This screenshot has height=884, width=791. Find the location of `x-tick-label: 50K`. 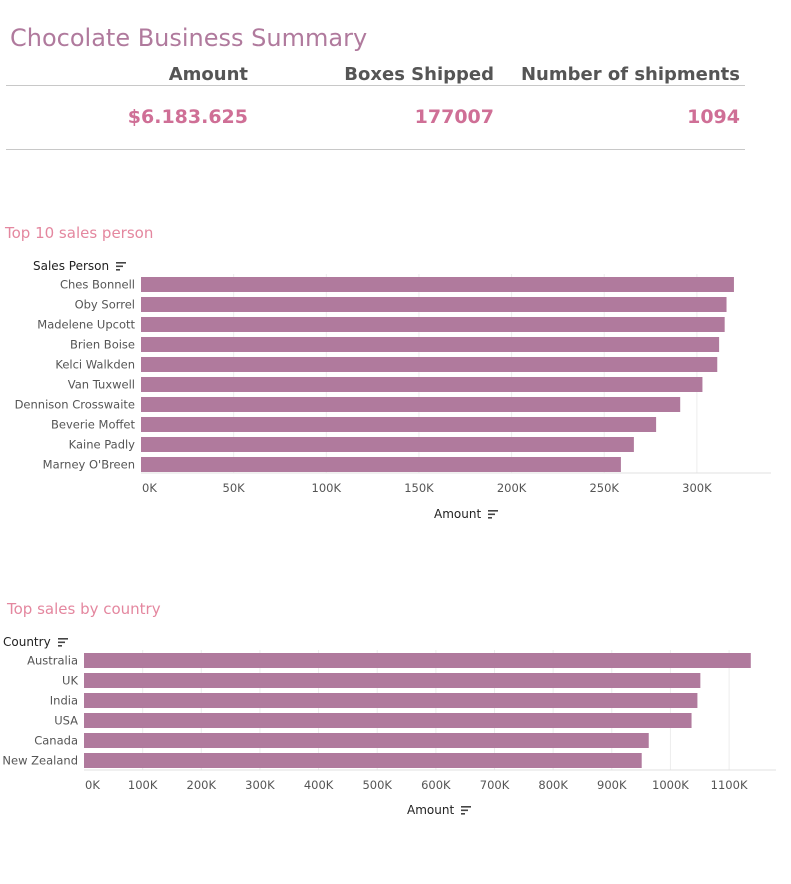

x-tick-label: 50K is located at coordinates (234, 488).